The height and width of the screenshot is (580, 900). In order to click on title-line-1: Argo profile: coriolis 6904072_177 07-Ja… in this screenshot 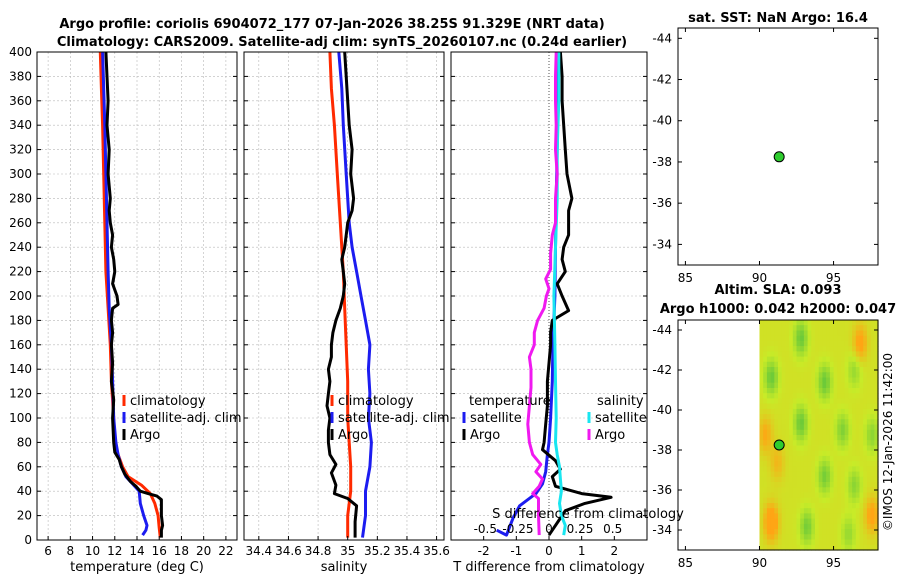, I will do `click(331, 24)`.